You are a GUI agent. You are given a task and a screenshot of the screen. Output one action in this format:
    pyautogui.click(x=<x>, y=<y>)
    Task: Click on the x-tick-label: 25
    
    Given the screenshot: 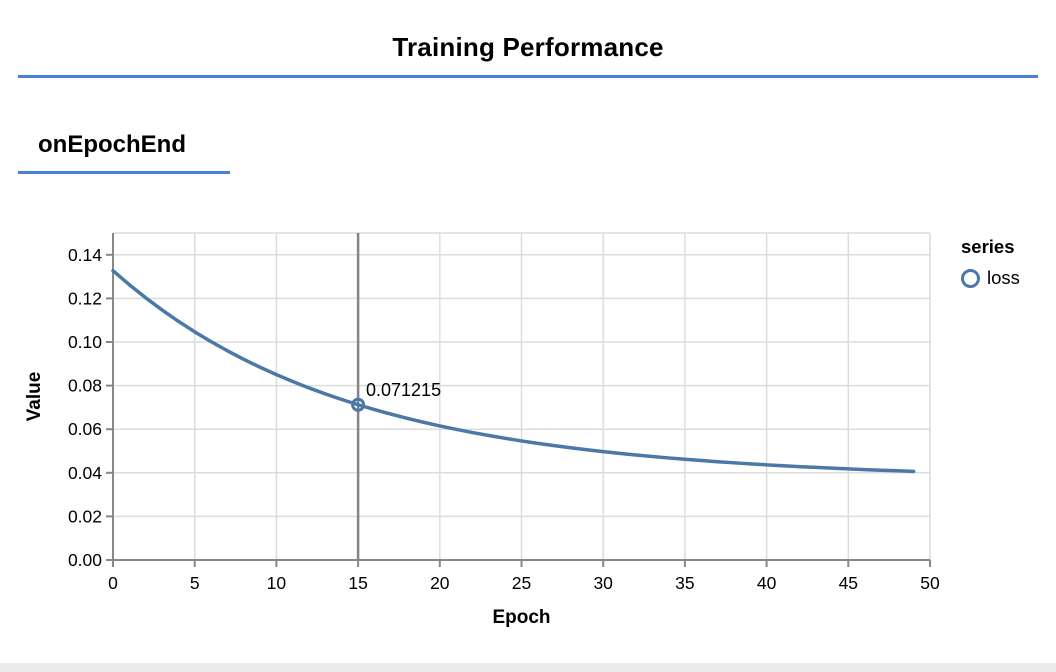 What is the action you would take?
    pyautogui.click(x=521, y=583)
    